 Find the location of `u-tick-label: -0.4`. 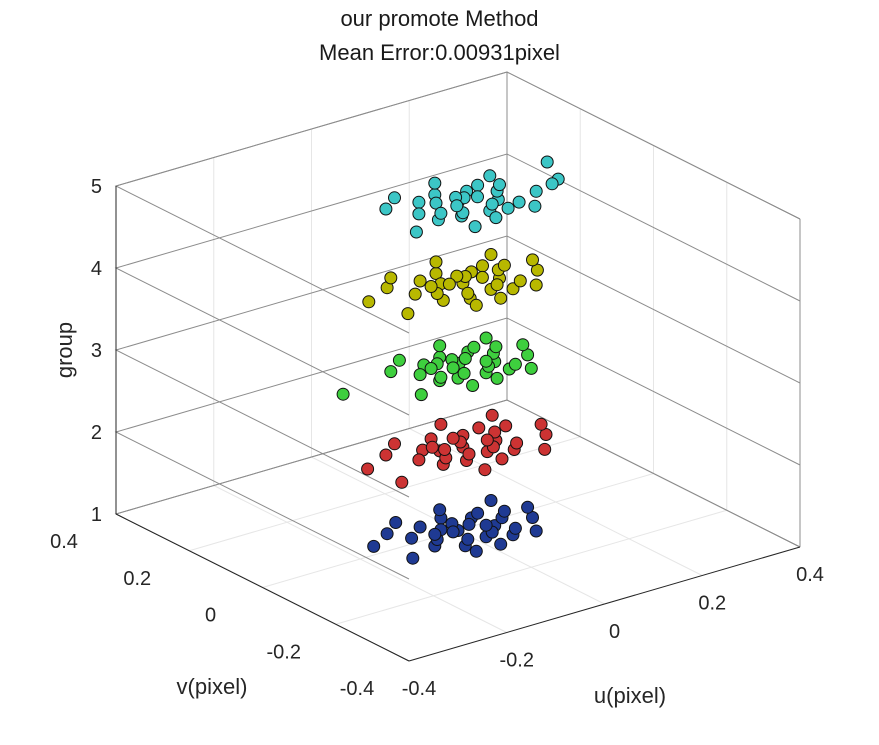

u-tick-label: -0.4 is located at coordinates (419, 689).